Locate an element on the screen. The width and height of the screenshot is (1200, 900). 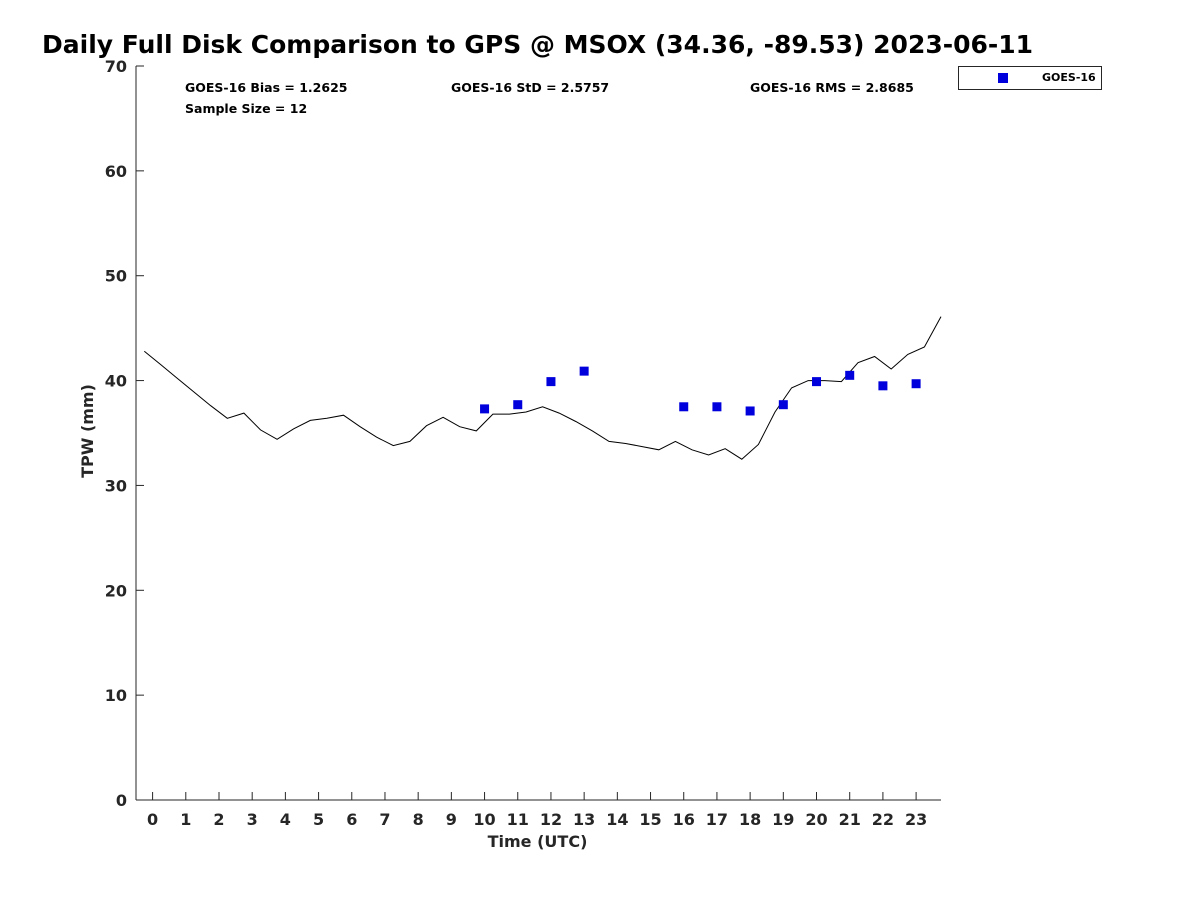
x-tick-label: 17 is located at coordinates (717, 819).